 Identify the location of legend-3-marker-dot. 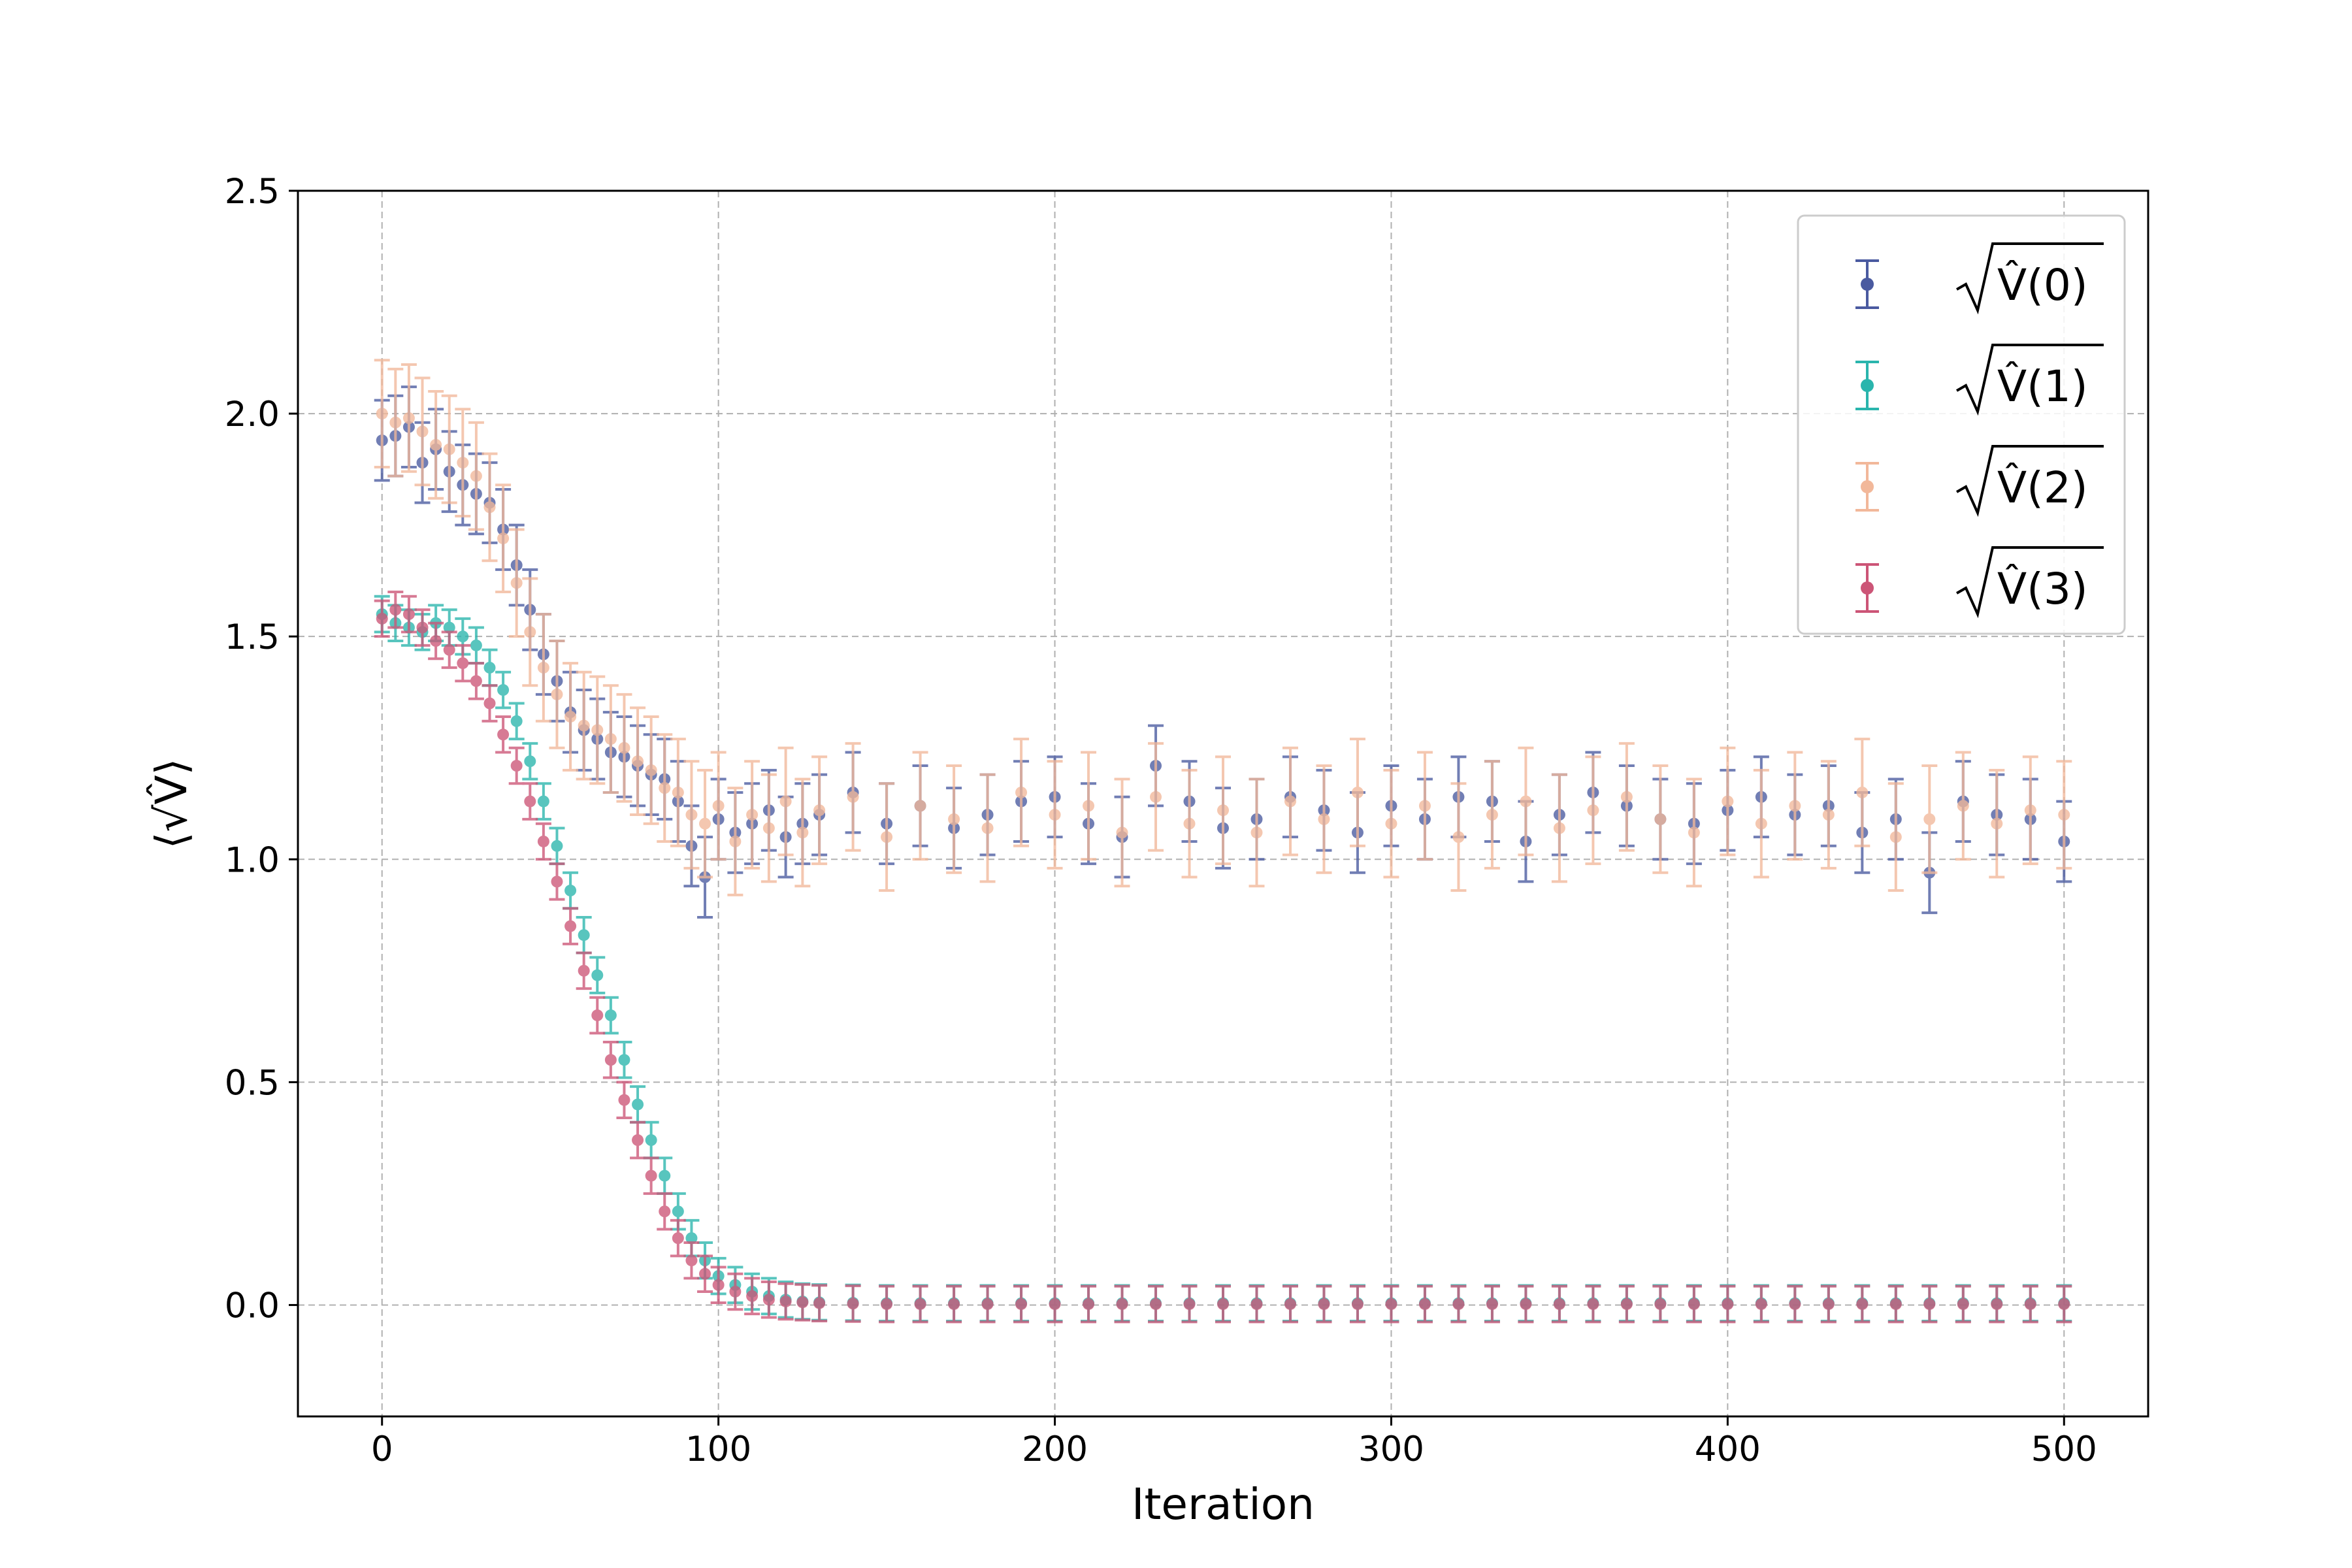
(1867, 588).